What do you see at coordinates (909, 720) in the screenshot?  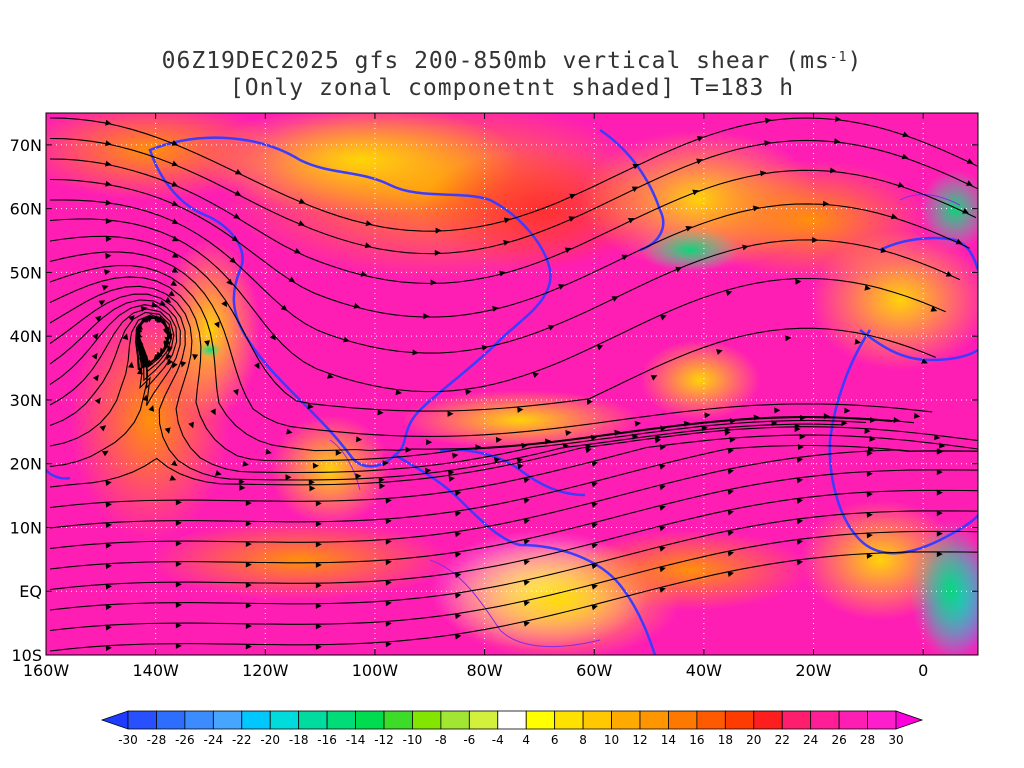 I see `colorbar-max-triangle` at bounding box center [909, 720].